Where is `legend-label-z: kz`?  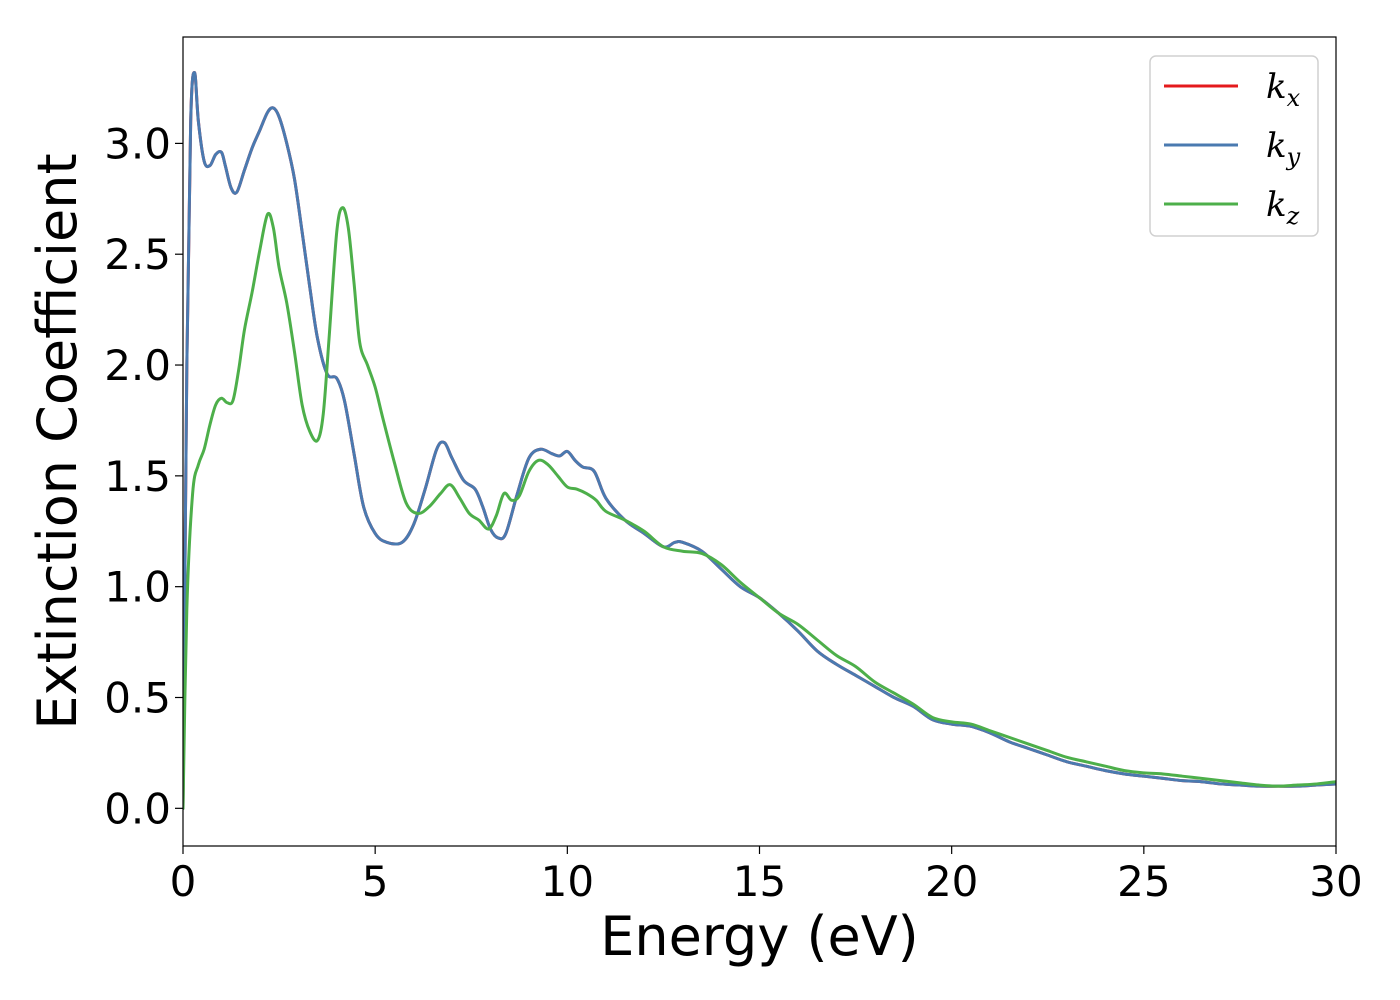 legend-label-z: kz is located at coordinates (1283, 207).